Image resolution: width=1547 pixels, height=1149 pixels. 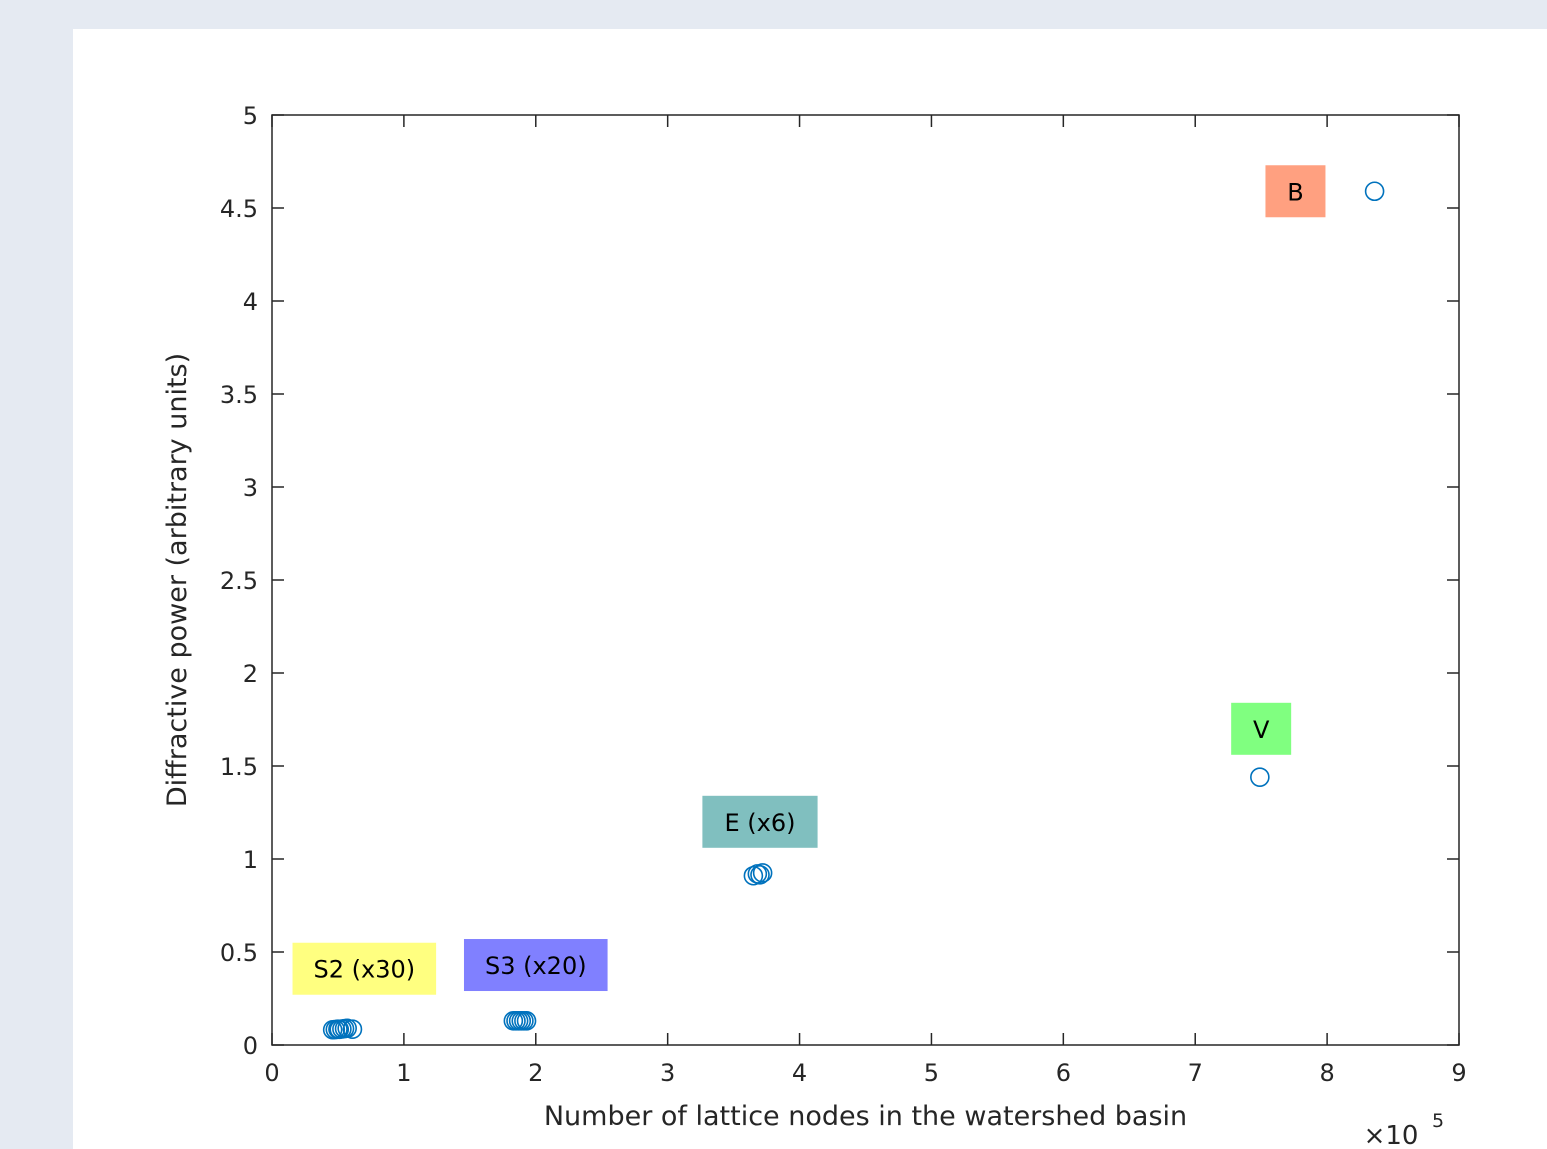 I want to click on annotation-label: S3 (x20), so click(x=536, y=966).